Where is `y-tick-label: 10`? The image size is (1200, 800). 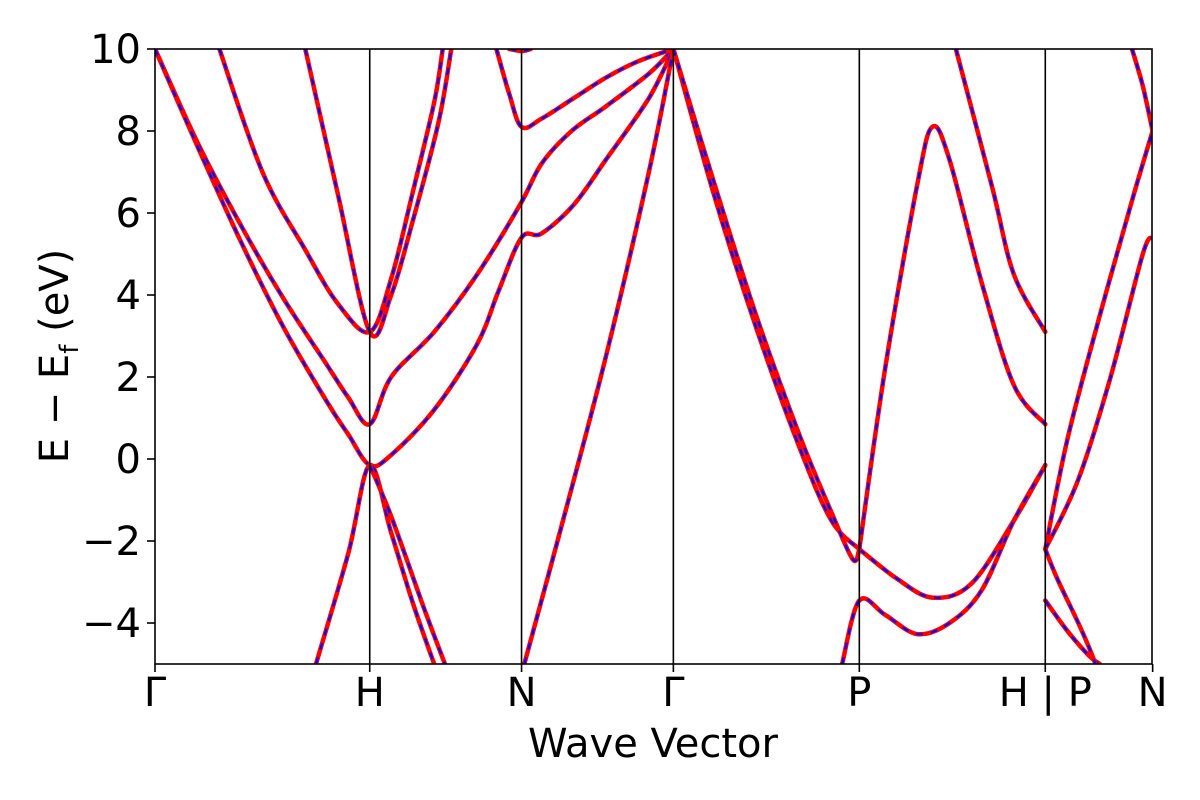 y-tick-label: 10 is located at coordinates (115, 50).